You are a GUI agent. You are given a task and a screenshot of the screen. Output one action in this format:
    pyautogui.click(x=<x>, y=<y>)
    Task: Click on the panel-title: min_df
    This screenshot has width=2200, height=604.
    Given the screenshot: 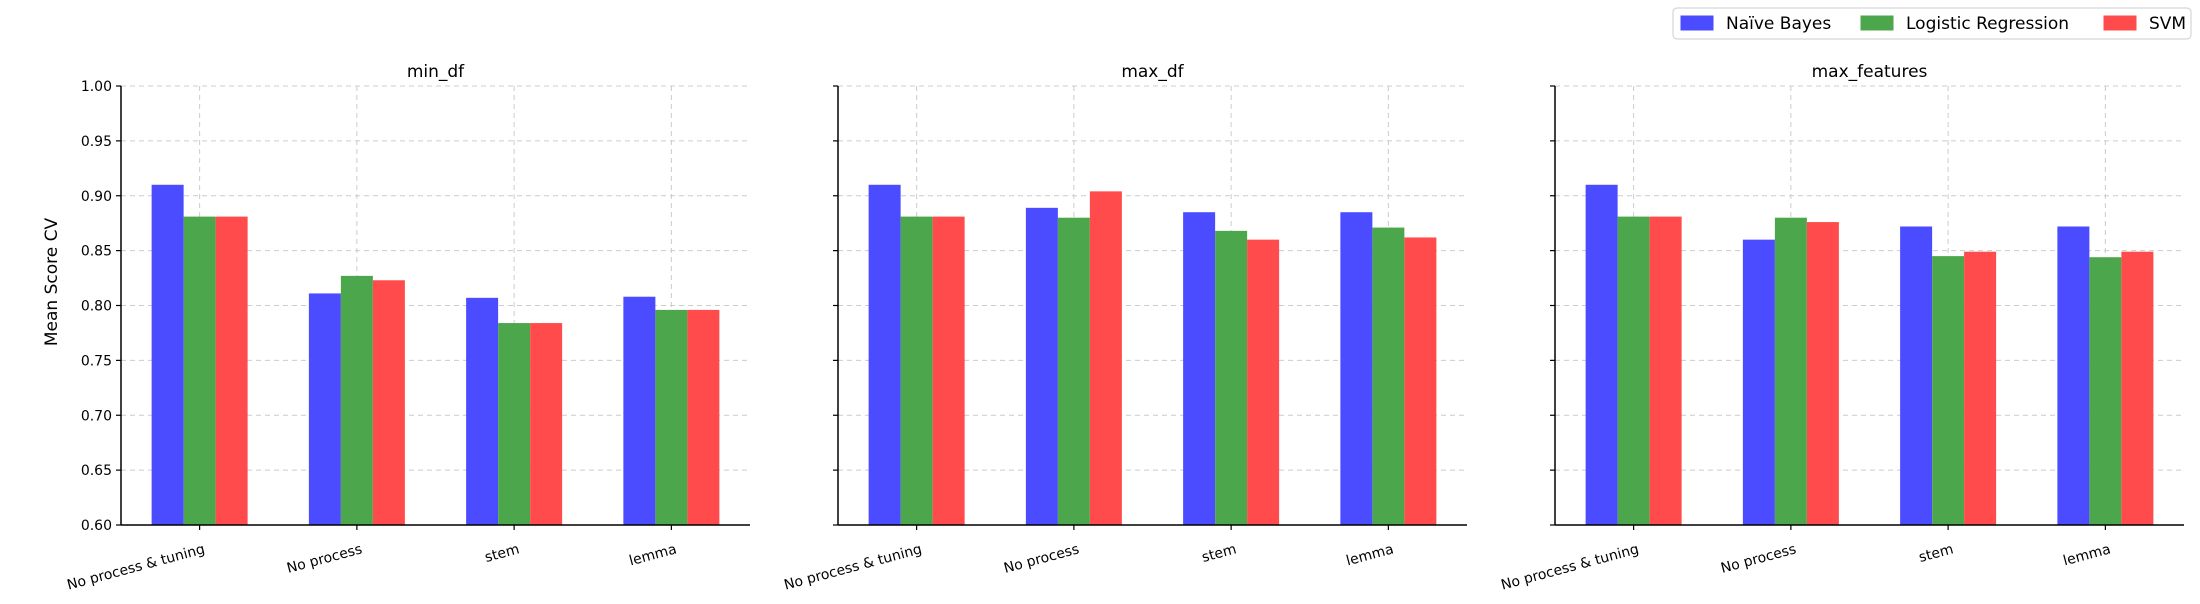 What is the action you would take?
    pyautogui.click(x=436, y=72)
    